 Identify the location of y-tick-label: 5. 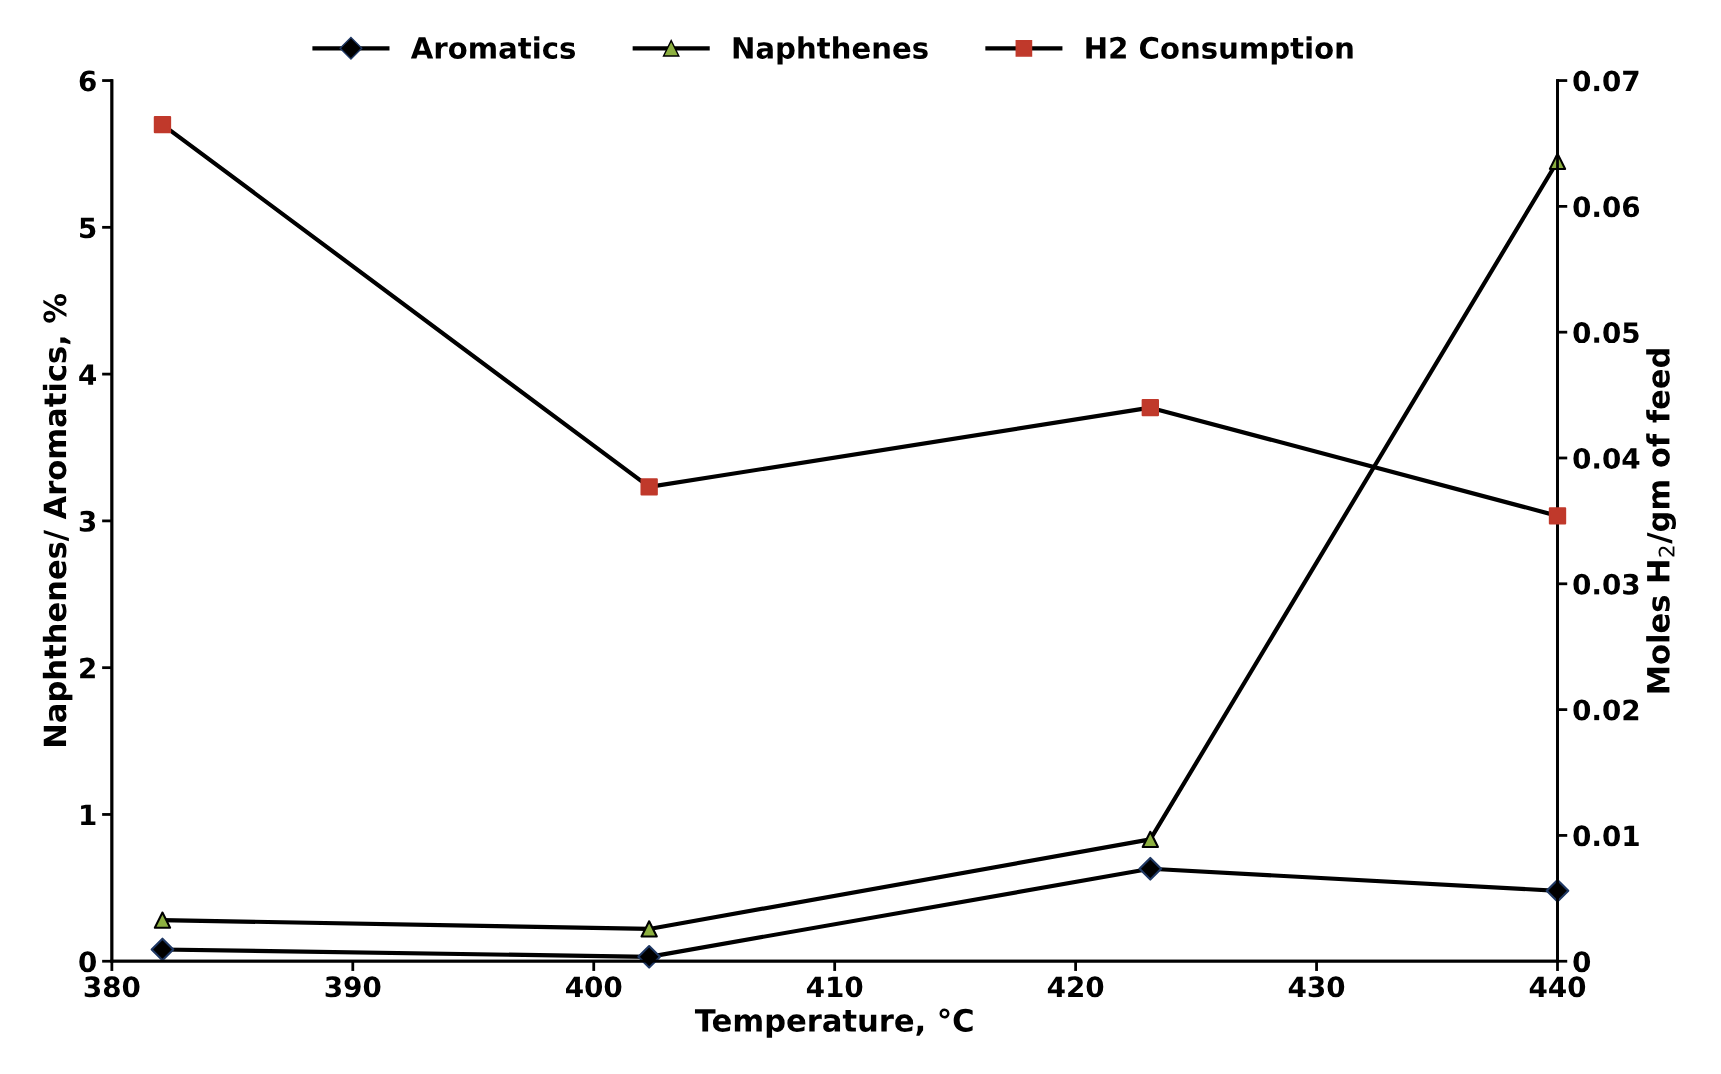
(88, 228).